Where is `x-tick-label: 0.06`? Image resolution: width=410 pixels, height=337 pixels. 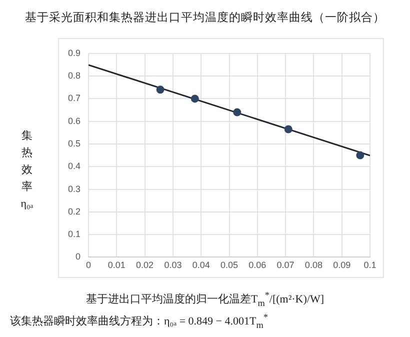
x-tick-label: 0.06 is located at coordinates (257, 265).